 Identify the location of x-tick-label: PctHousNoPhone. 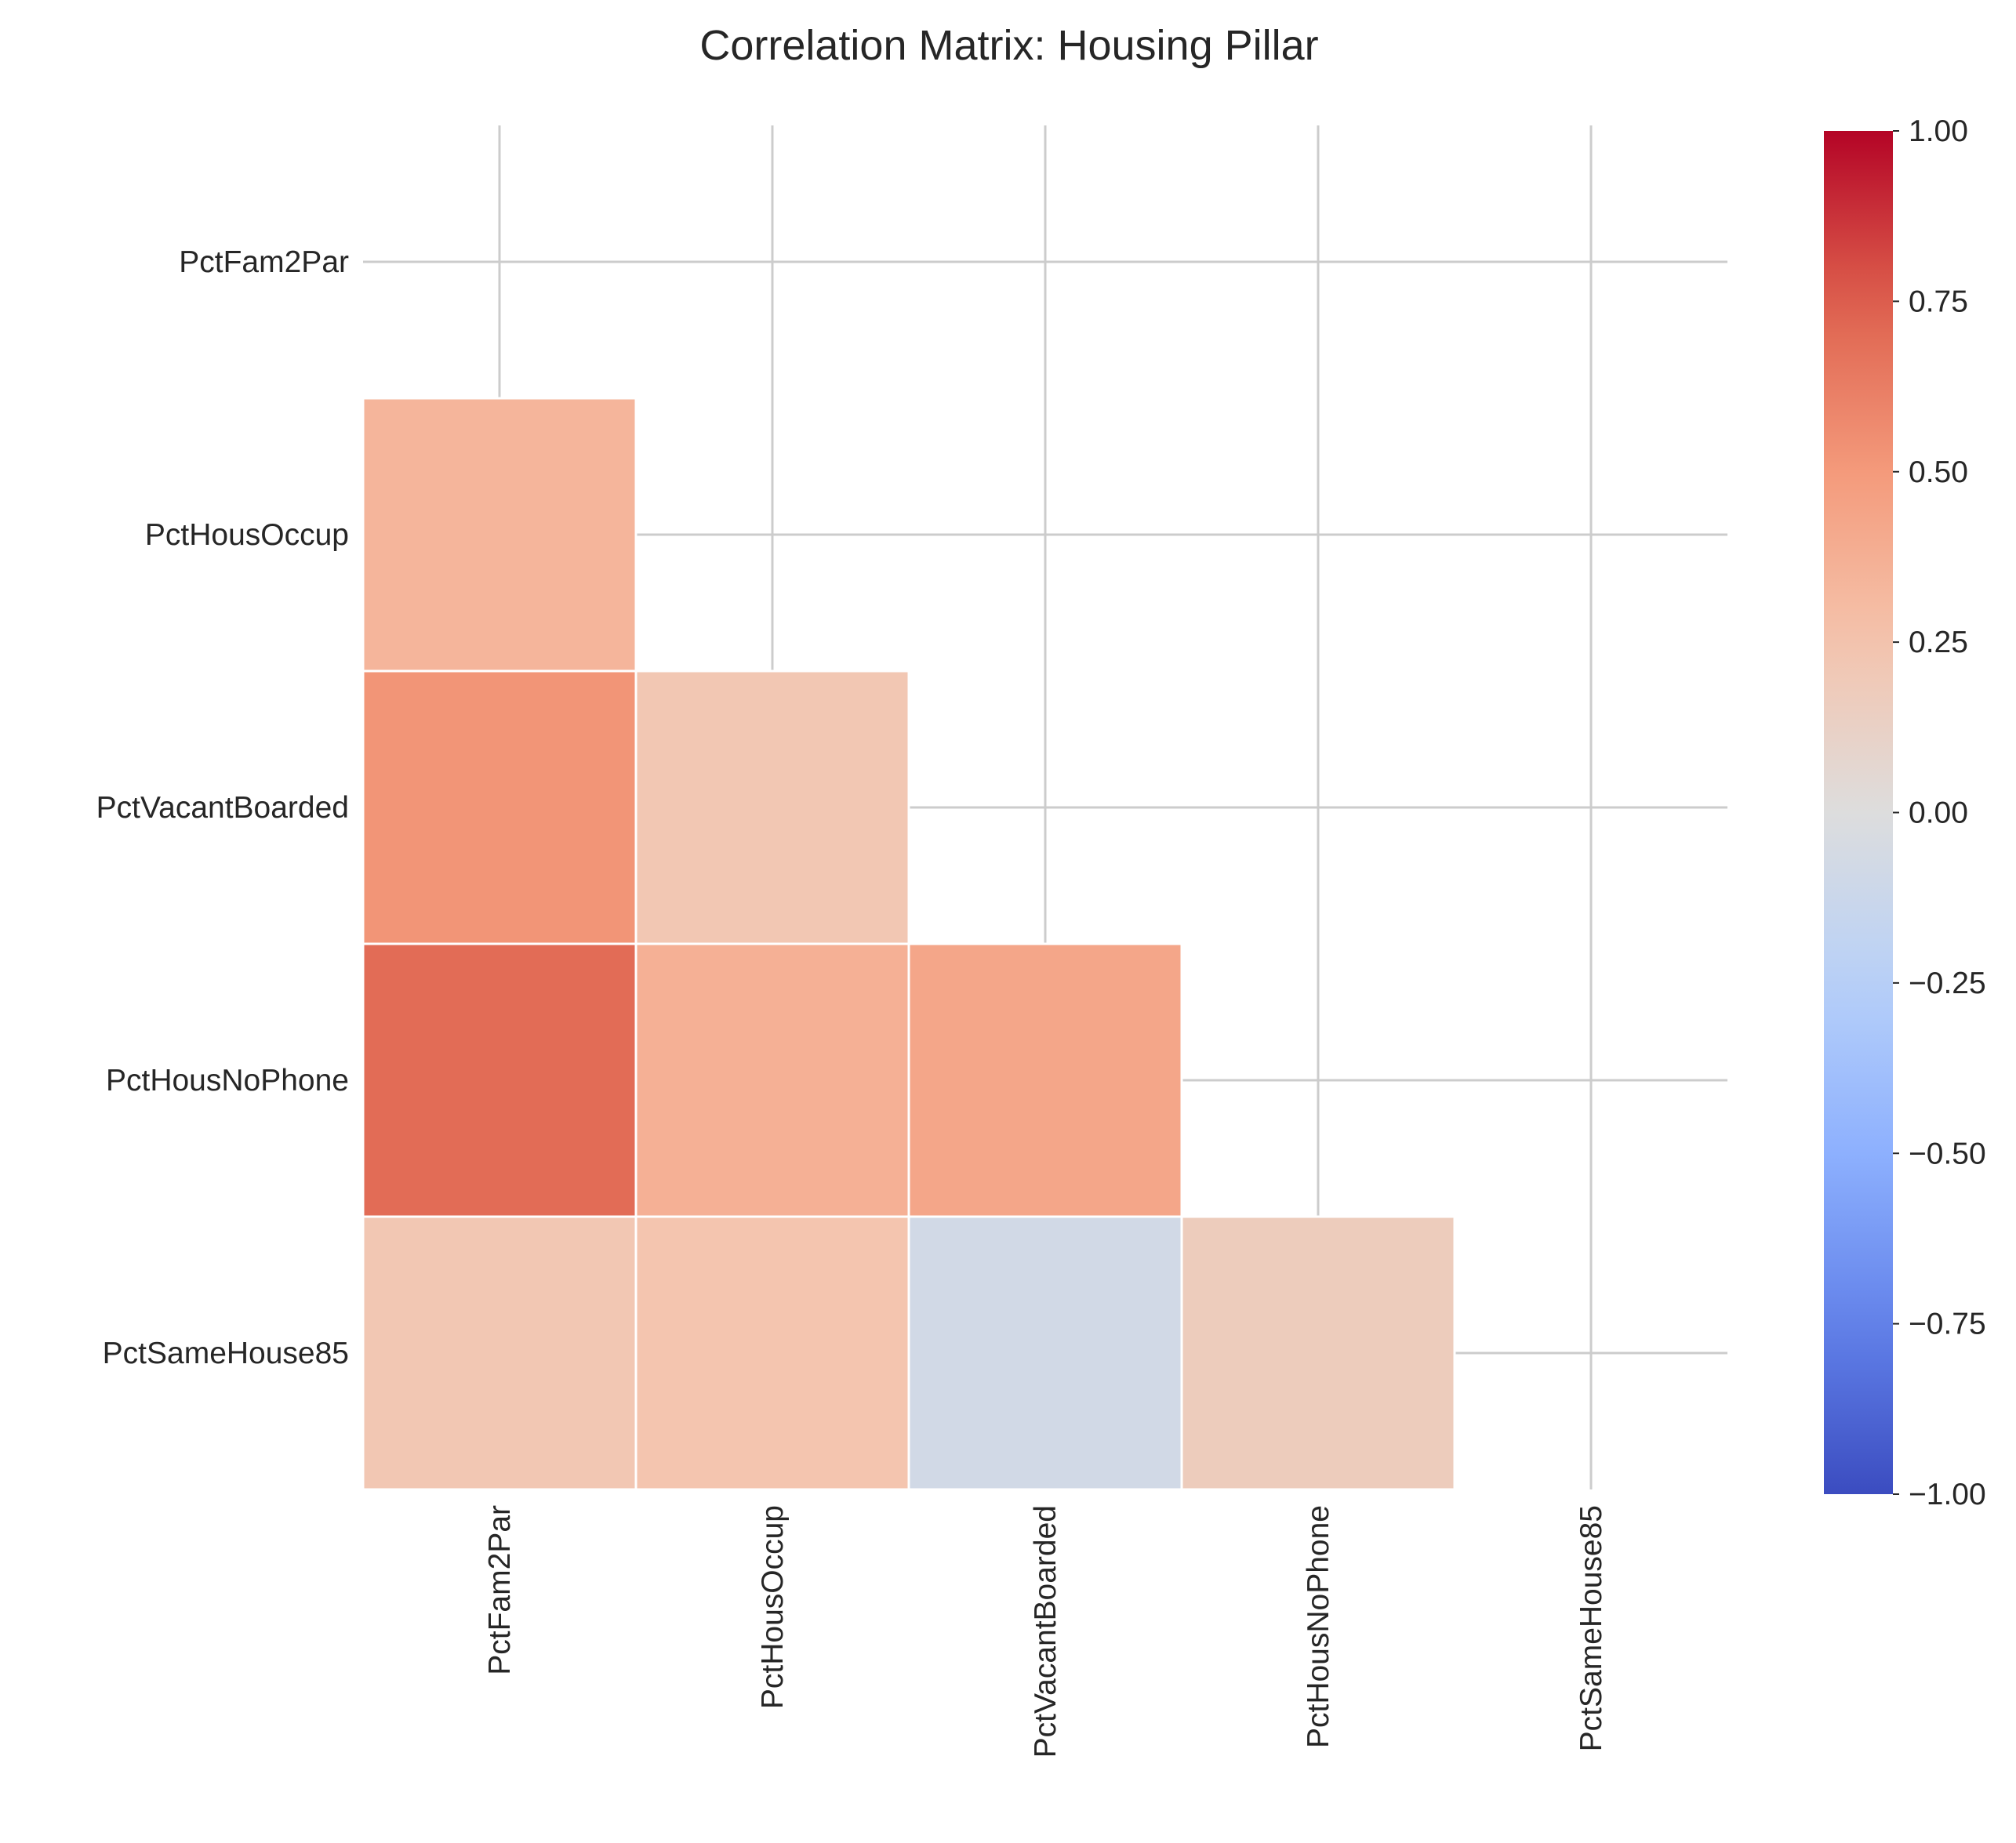
(1318, 1626).